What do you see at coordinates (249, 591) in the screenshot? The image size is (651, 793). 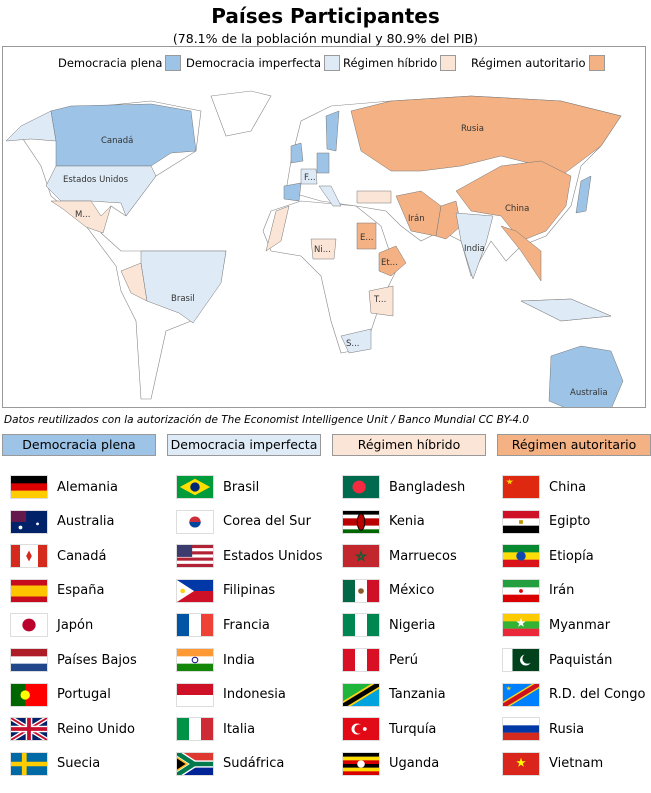 I see `country-name: Filipinas` at bounding box center [249, 591].